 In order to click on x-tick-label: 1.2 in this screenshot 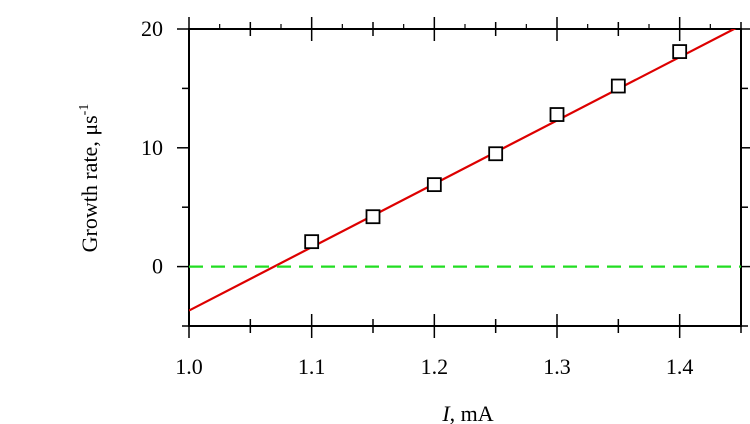, I will do `click(435, 366)`.